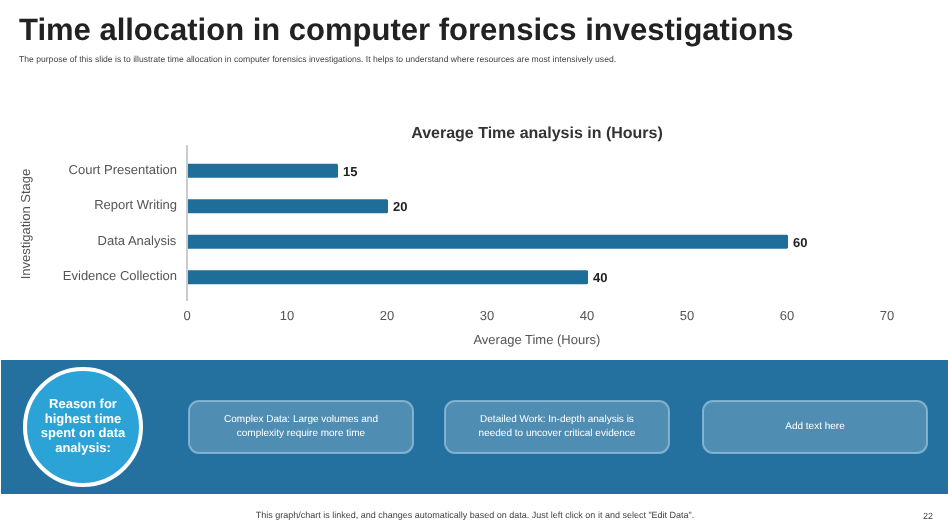 The image size is (948, 532). Describe the element at coordinates (406, 31) in the screenshot. I see `text: Time allocation in computer forensics investigations` at that location.